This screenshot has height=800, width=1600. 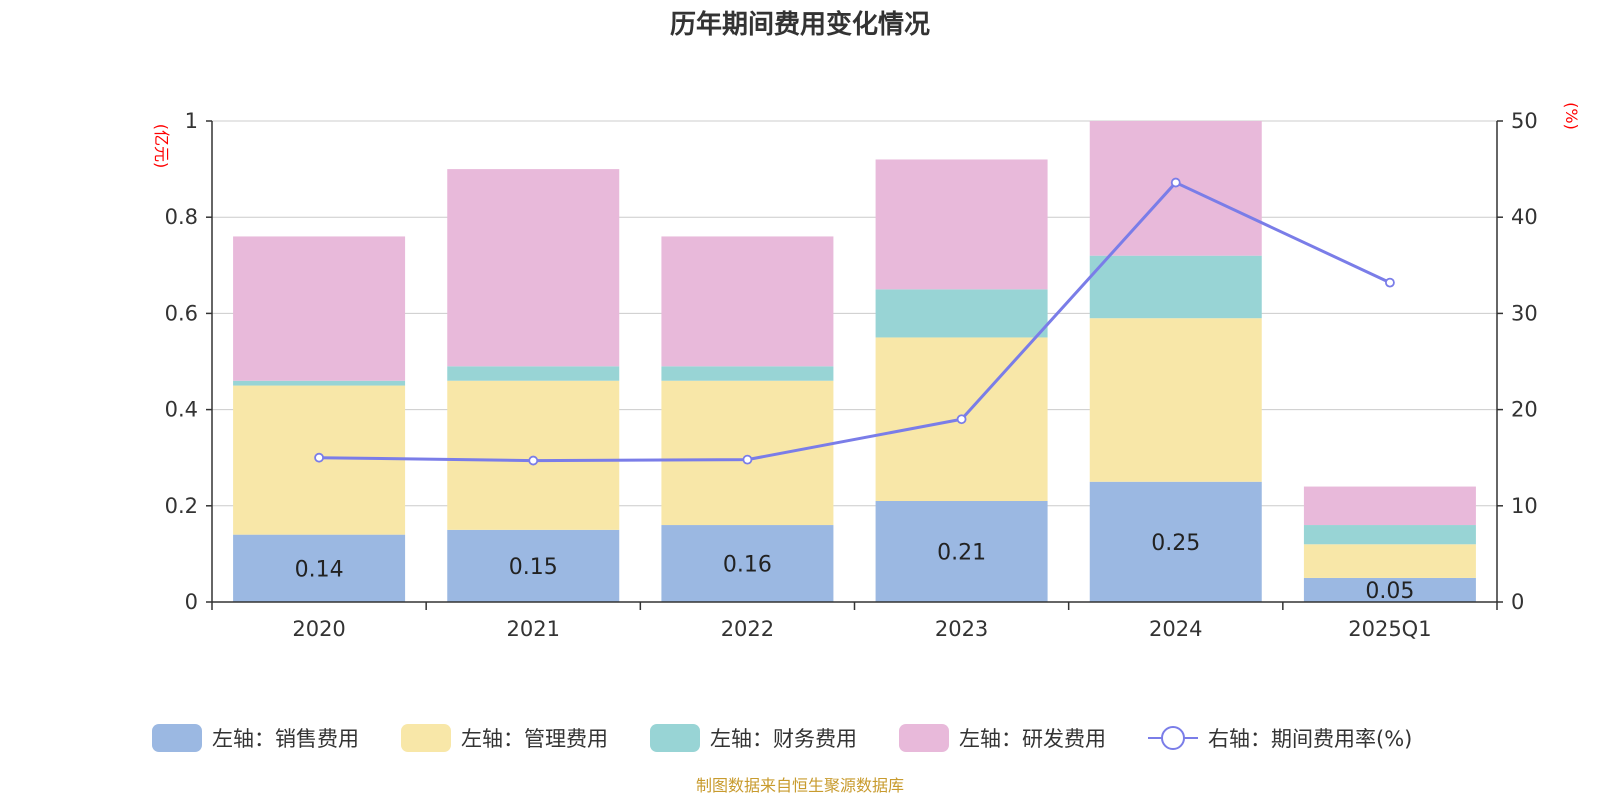 What do you see at coordinates (800, 785) in the screenshot?
I see `source-note: 制图数据来自恒生聚源数据库` at bounding box center [800, 785].